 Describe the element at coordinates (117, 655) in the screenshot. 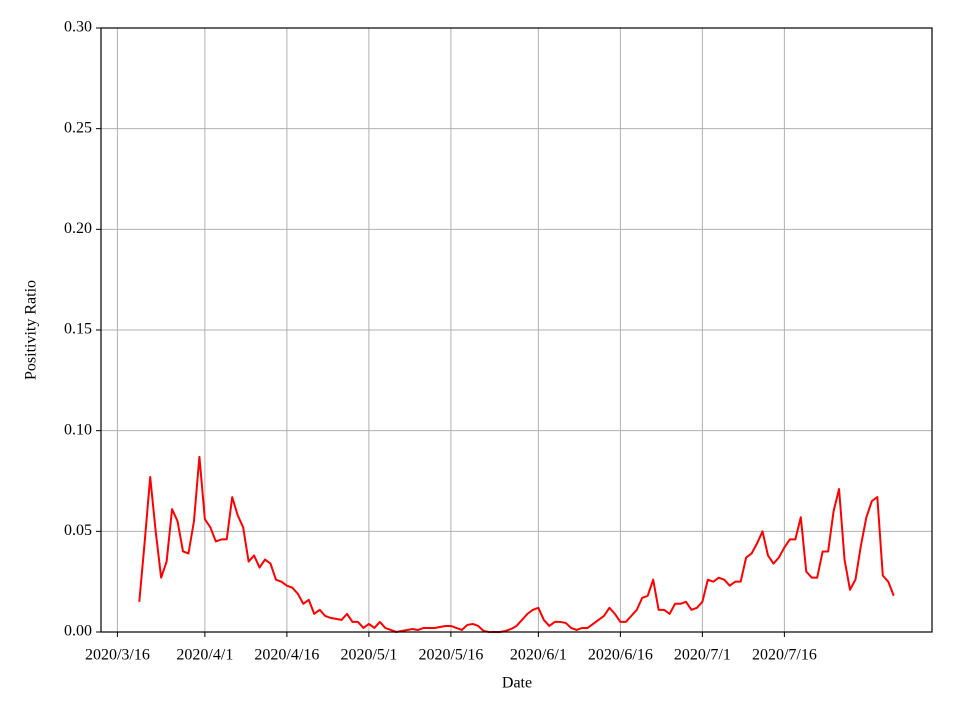

I see `x-tick-label: 2020/3/16` at that location.